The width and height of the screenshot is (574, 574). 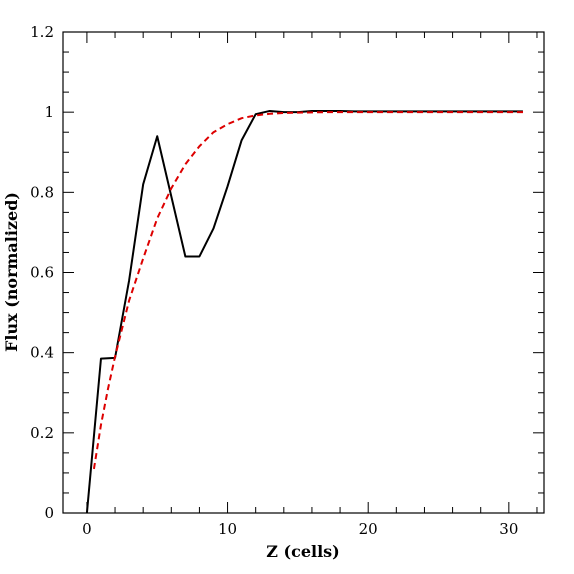 I want to click on x-axis-title: Z (cells), so click(x=302, y=551).